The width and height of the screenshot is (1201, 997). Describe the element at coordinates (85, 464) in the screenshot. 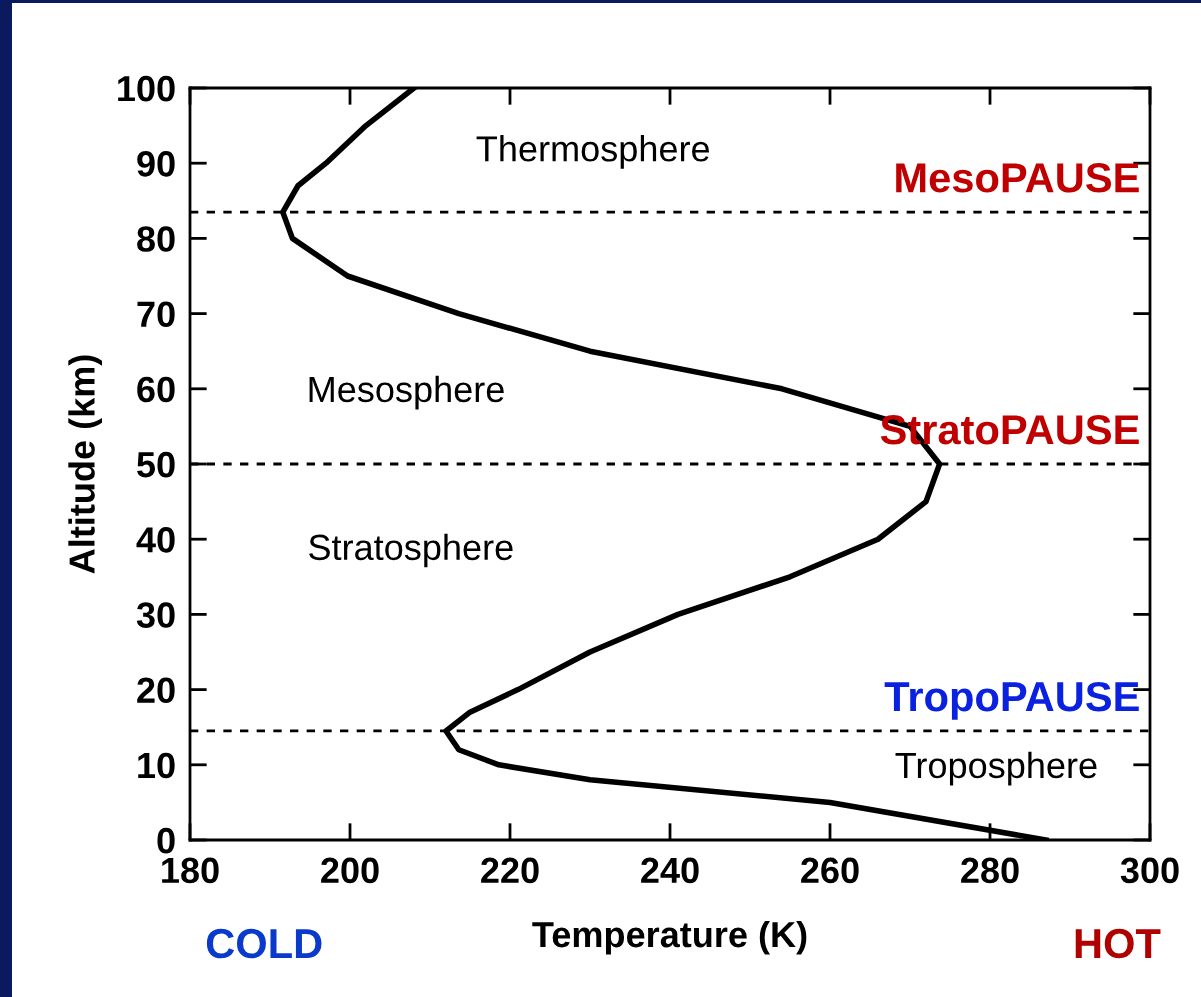

I see `y-axis-title: Altitude (km)` at that location.